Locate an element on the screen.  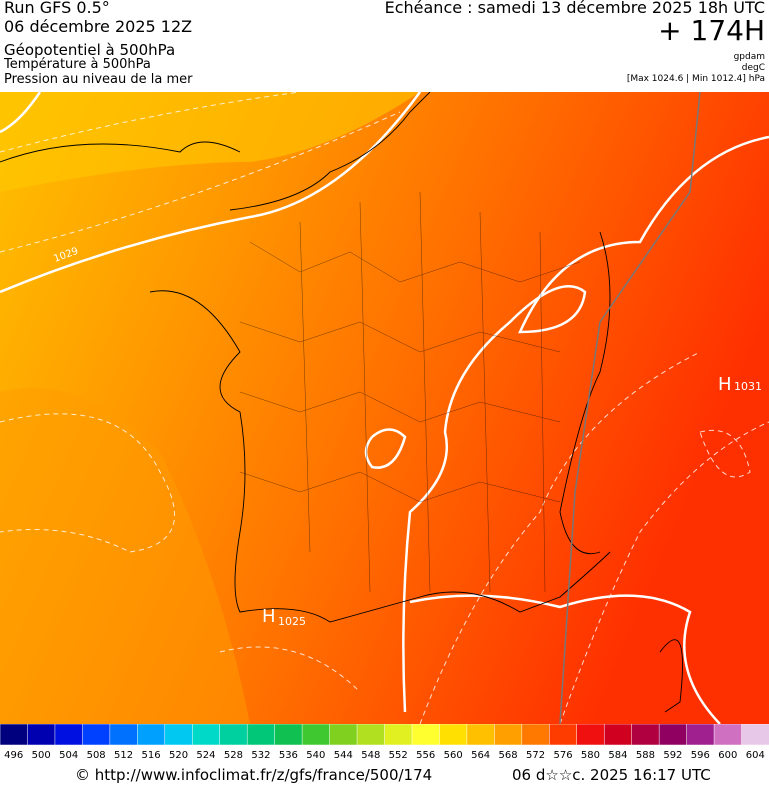
colorbar-label: 540 is located at coordinates (315, 755).